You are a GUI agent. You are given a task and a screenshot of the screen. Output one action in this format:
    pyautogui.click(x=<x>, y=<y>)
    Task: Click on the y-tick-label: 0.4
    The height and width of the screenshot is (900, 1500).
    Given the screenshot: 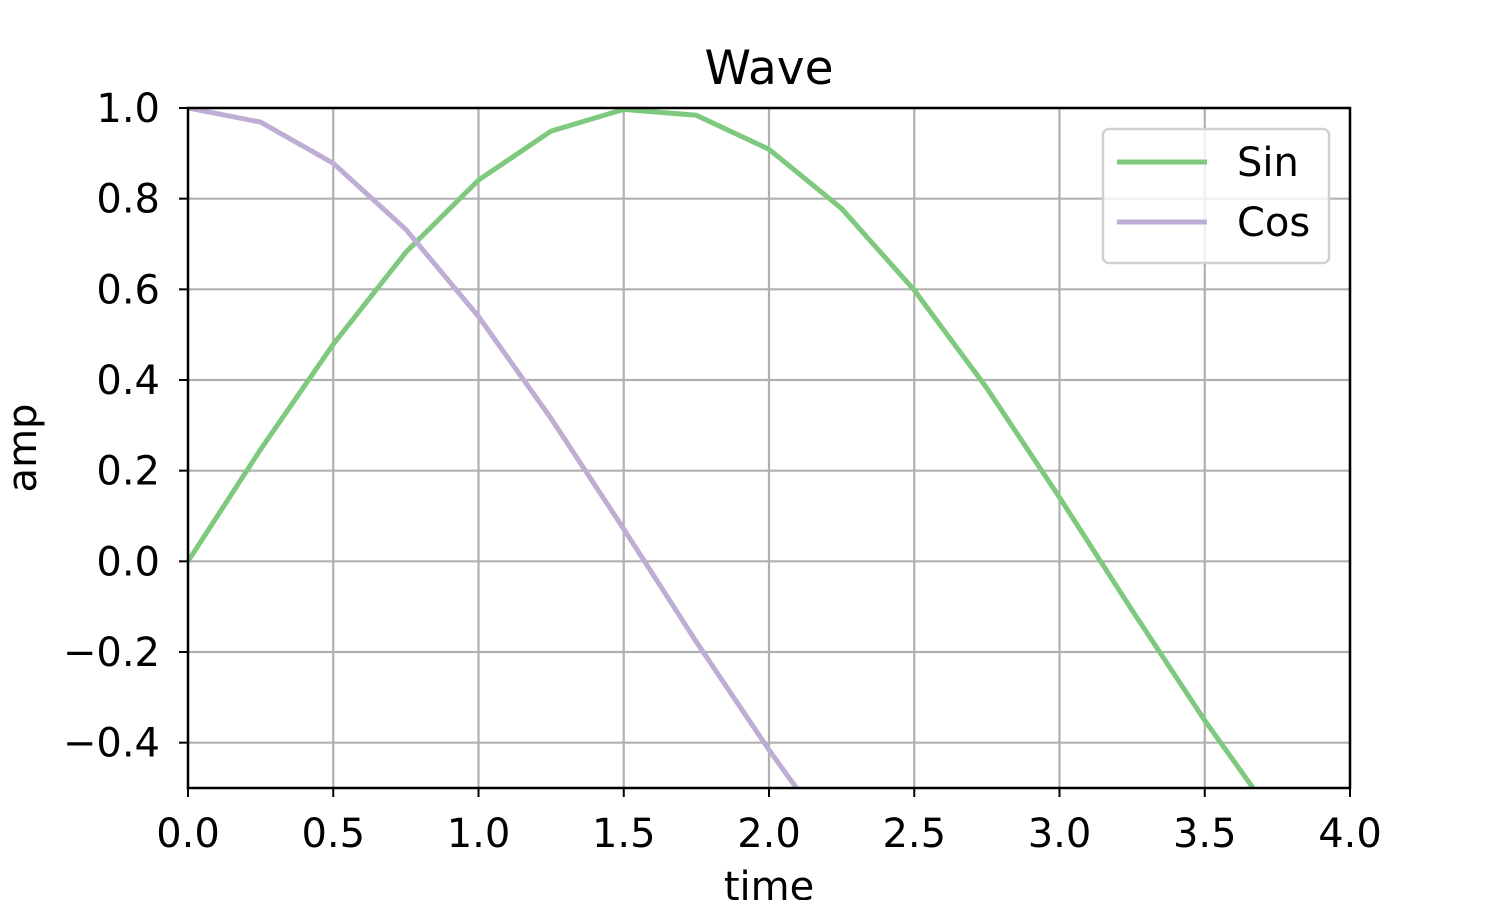 What is the action you would take?
    pyautogui.click(x=128, y=381)
    